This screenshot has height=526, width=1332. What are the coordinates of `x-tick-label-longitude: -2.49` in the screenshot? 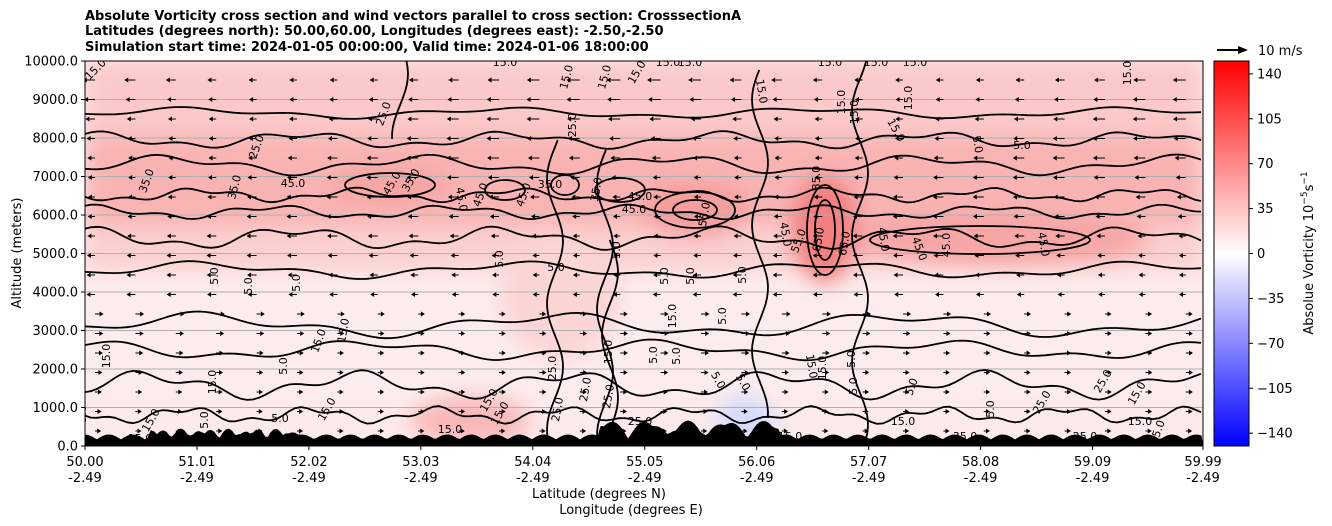 It's located at (309, 478).